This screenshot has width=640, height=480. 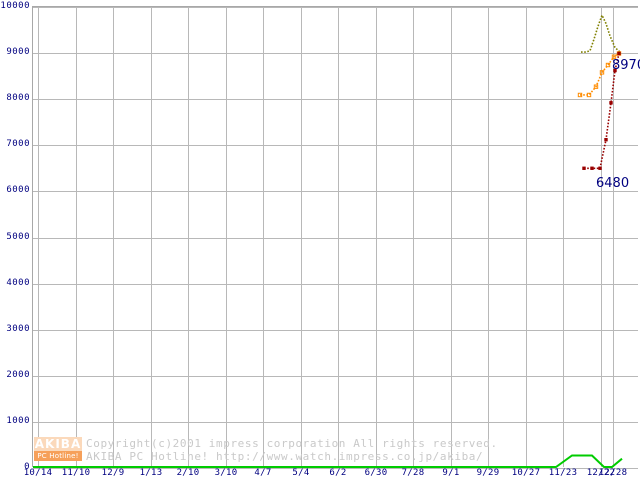 What do you see at coordinates (18, 144) in the screenshot?
I see `y-axis-tick-label: 7000` at bounding box center [18, 144].